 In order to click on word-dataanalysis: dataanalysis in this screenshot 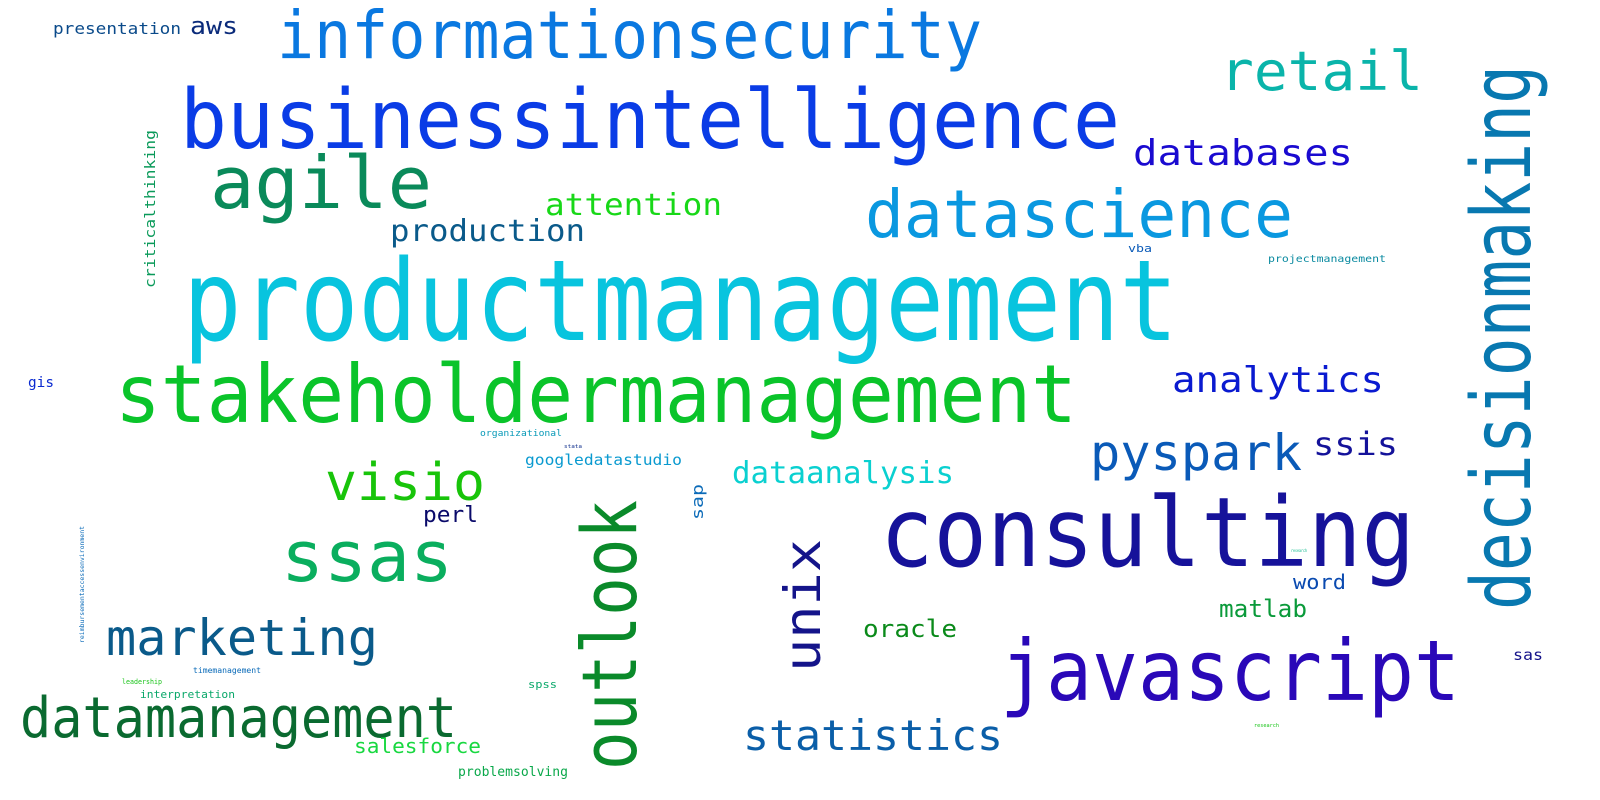, I will do `click(843, 473)`.